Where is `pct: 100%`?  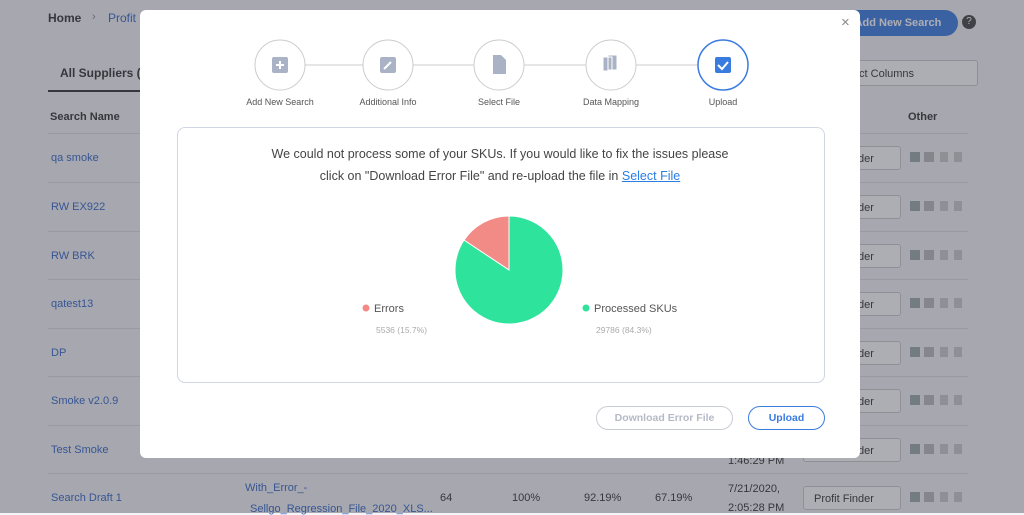 pct: 100% is located at coordinates (526, 498).